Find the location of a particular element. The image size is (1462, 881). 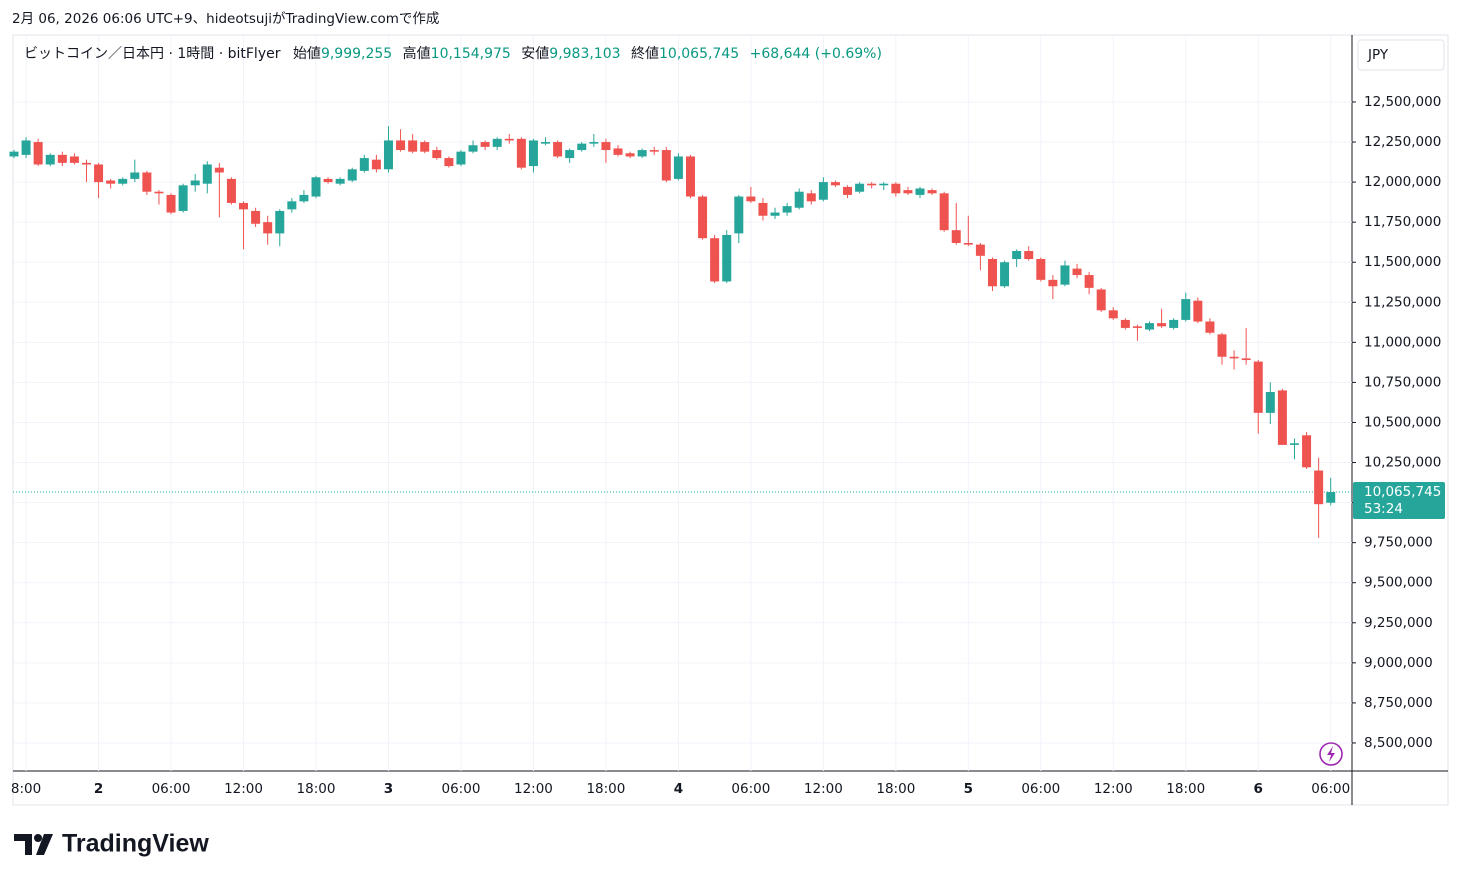

price-badge is located at coordinates (1399, 501).